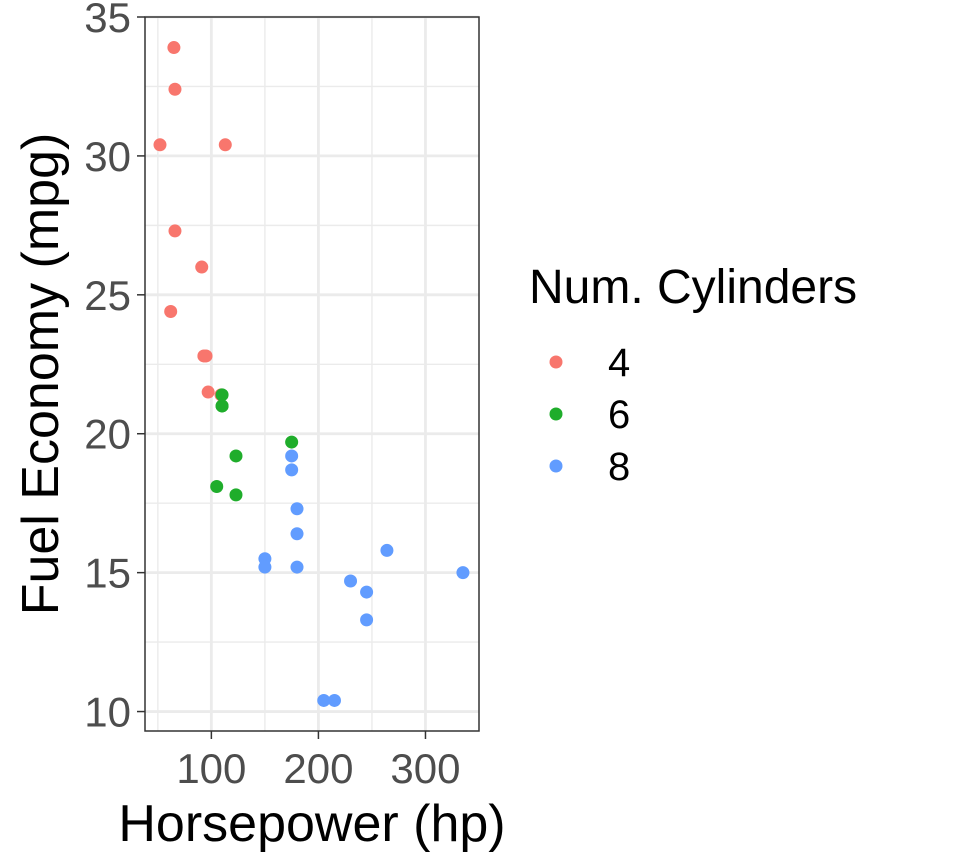 The width and height of the screenshot is (972, 864). Describe the element at coordinates (41, 374) in the screenshot. I see `y-axis-title: Fuel Economy (mpg)` at that location.